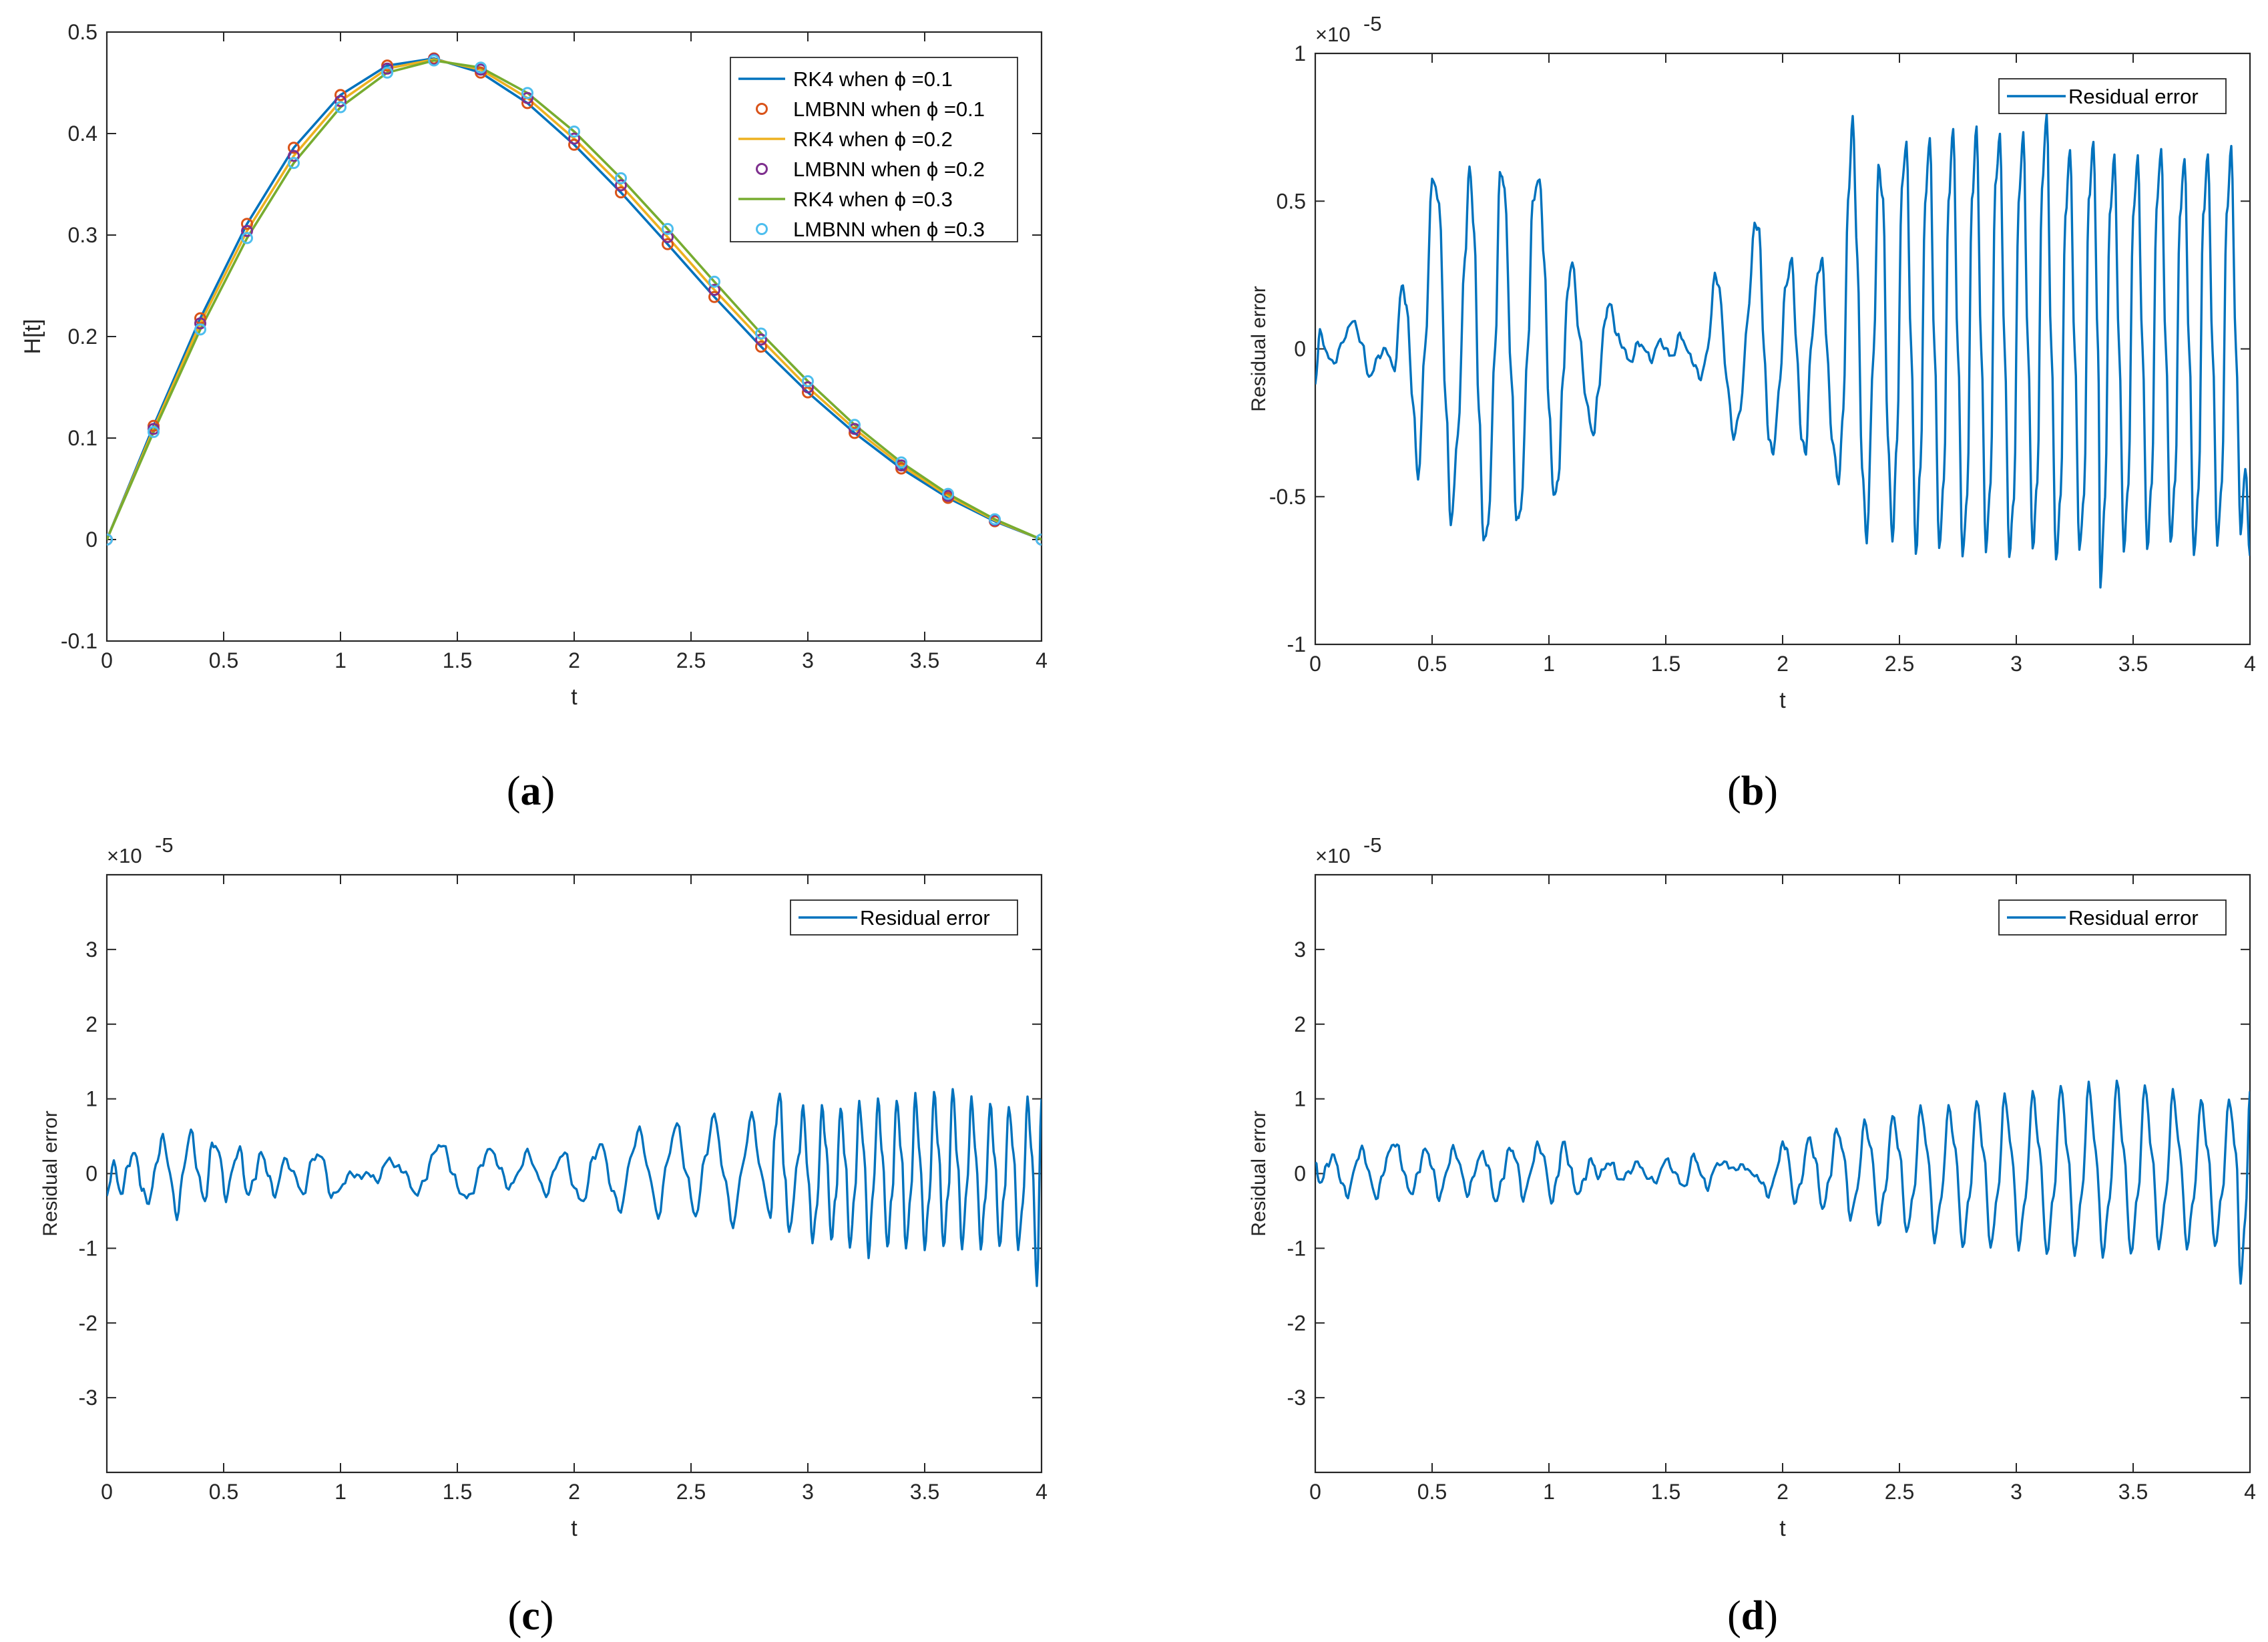  I want to click on panel-caption: (a), so click(531, 791).